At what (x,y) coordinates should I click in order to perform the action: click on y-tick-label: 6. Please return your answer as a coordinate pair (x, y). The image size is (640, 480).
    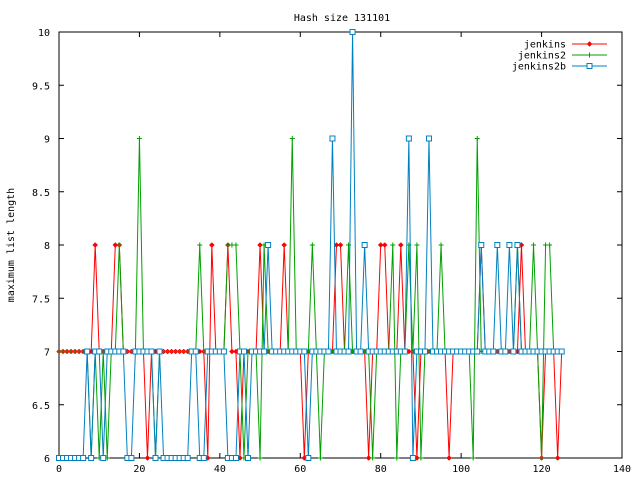
    Looking at the image, I should click on (47, 459).